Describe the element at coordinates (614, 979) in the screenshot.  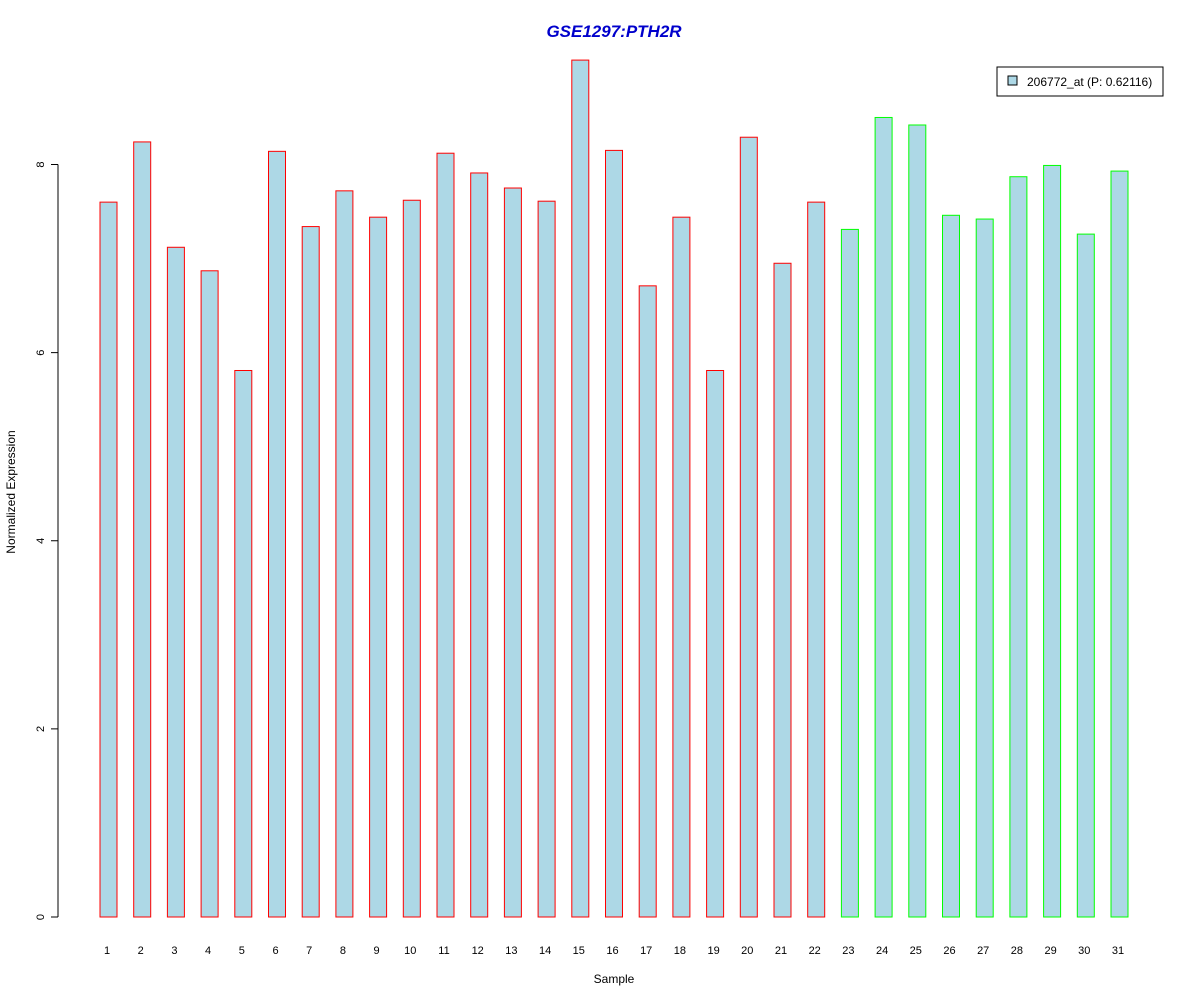
I see `x-axis-label: Sample` at that location.